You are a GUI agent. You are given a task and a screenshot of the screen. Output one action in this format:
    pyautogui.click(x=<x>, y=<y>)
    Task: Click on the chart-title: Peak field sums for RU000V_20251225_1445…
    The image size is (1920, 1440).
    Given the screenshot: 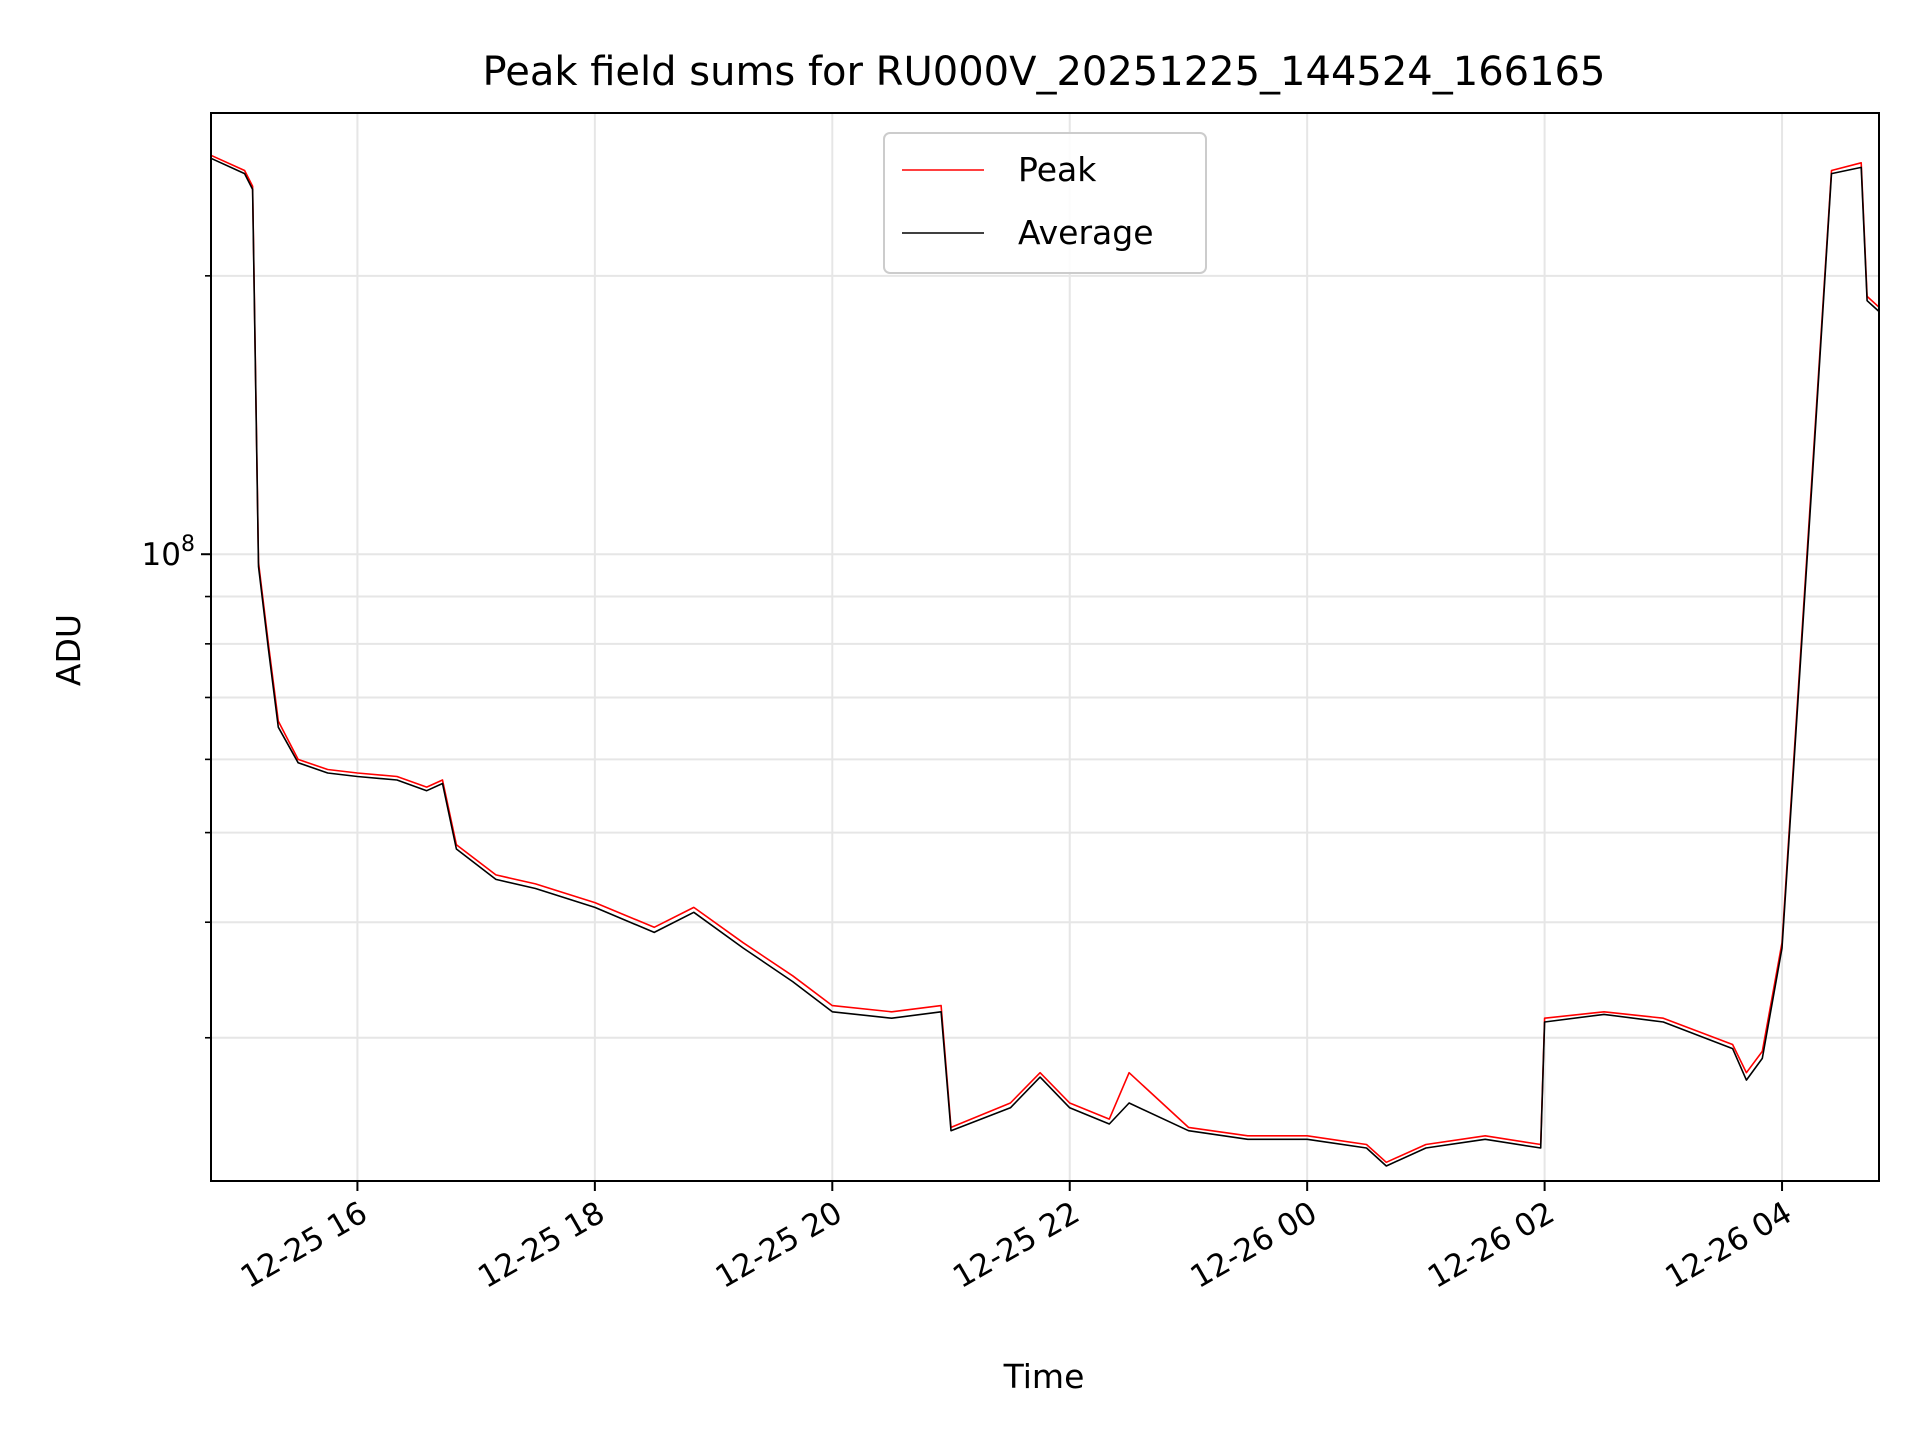 What is the action you would take?
    pyautogui.click(x=1044, y=72)
    